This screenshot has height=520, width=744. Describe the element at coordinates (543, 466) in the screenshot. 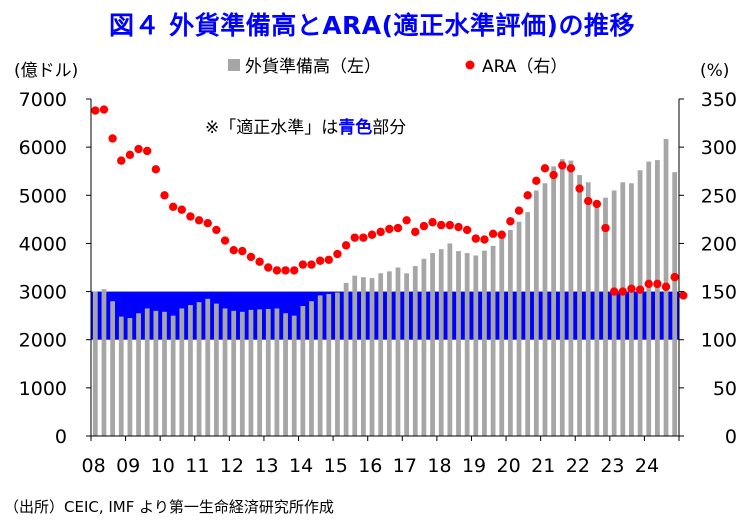

I see `x-tick-label: 21` at that location.